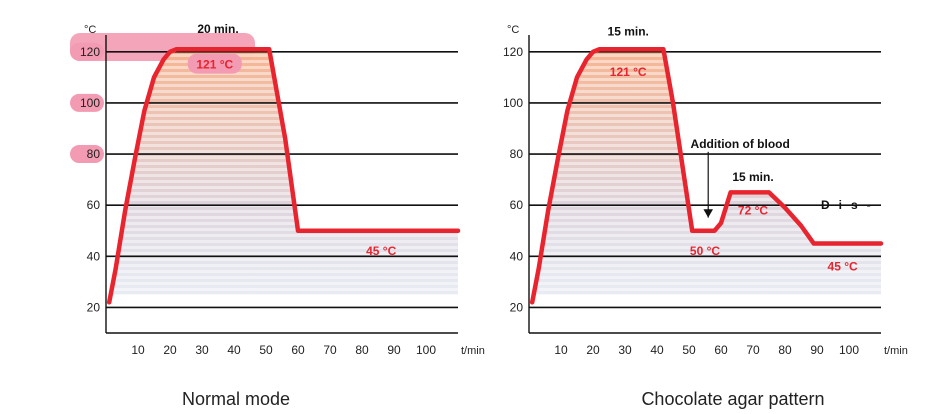 The width and height of the screenshot is (936, 414). I want to click on annotation-text-2: 45 °C, so click(381, 251).